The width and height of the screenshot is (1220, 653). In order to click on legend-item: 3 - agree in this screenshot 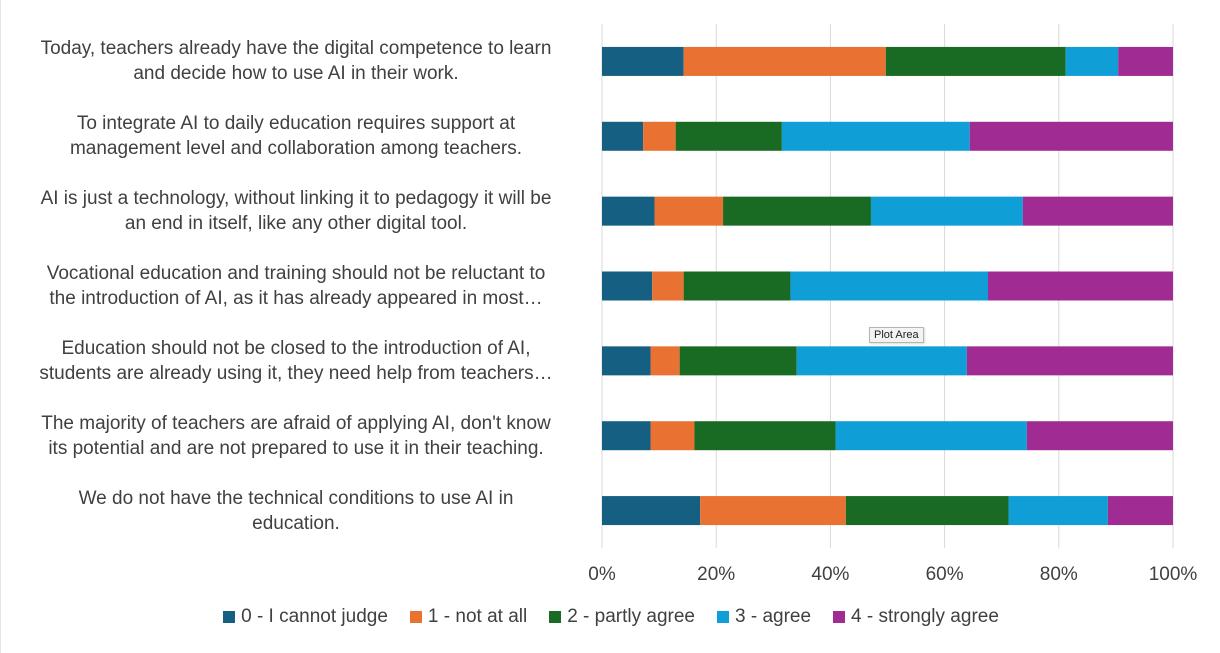, I will do `click(764, 617)`.